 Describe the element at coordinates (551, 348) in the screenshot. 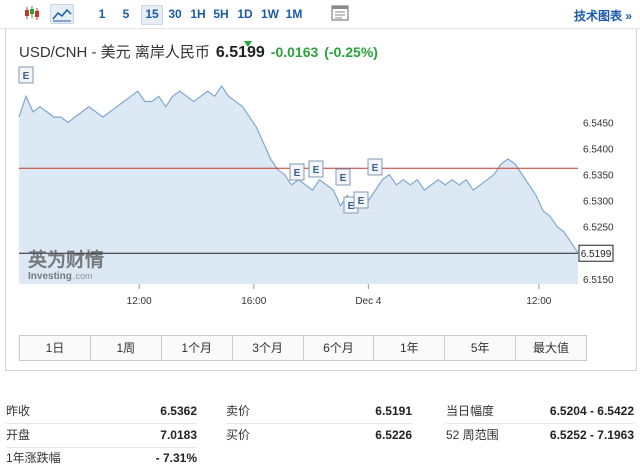

I see `range-max: 最大值` at that location.